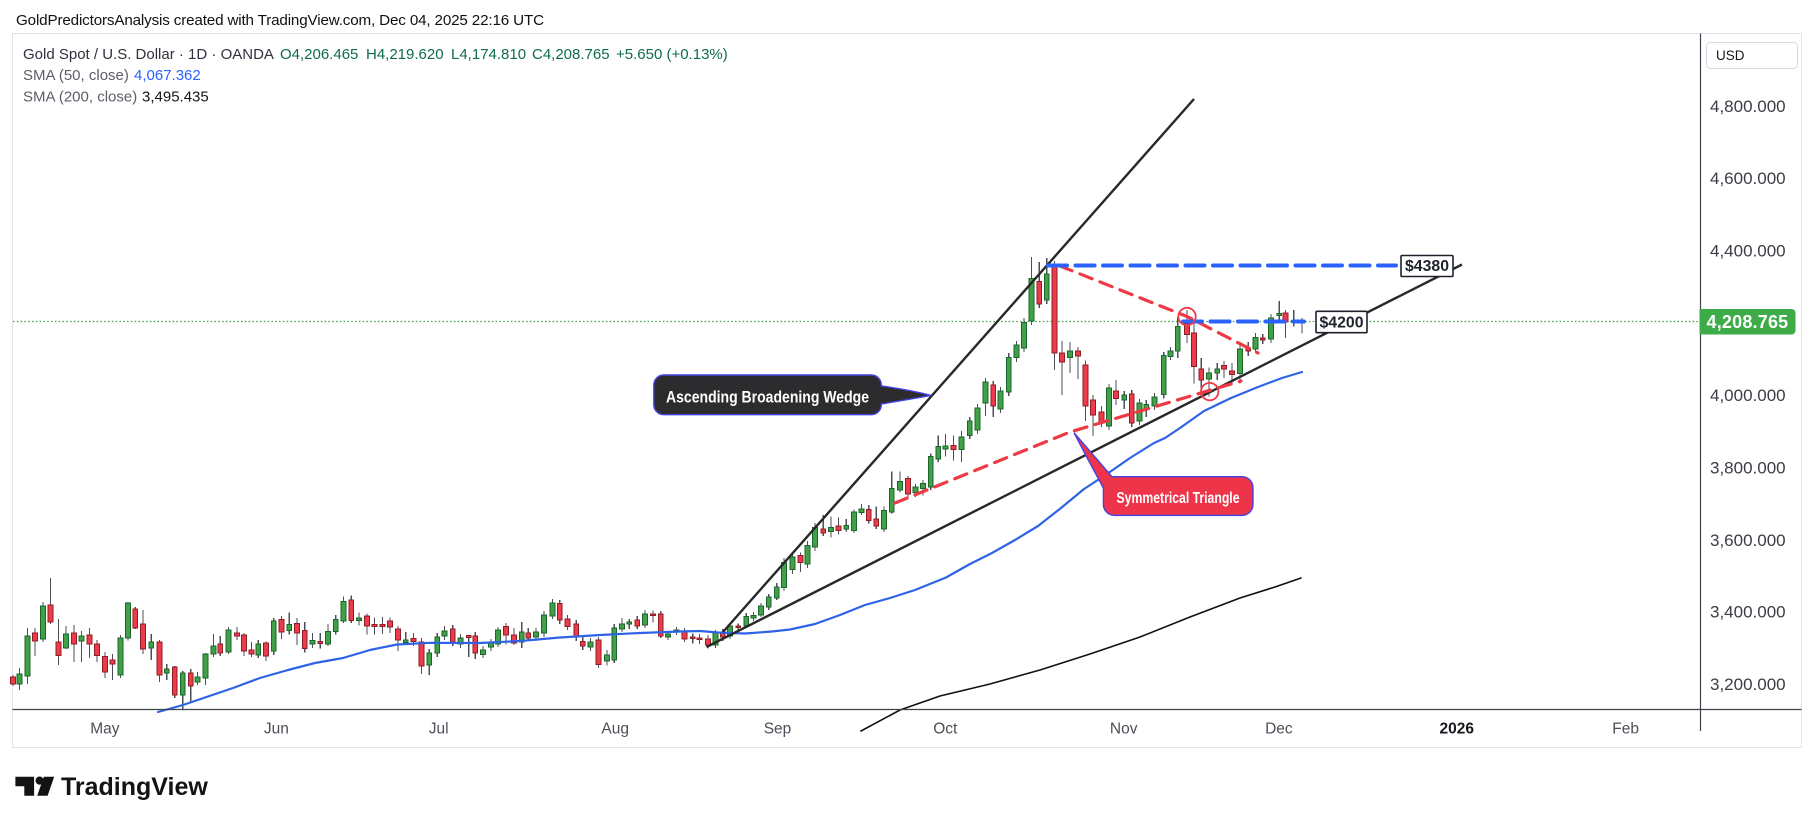  I want to click on svg-text: 4,800.000, so click(1748, 106).